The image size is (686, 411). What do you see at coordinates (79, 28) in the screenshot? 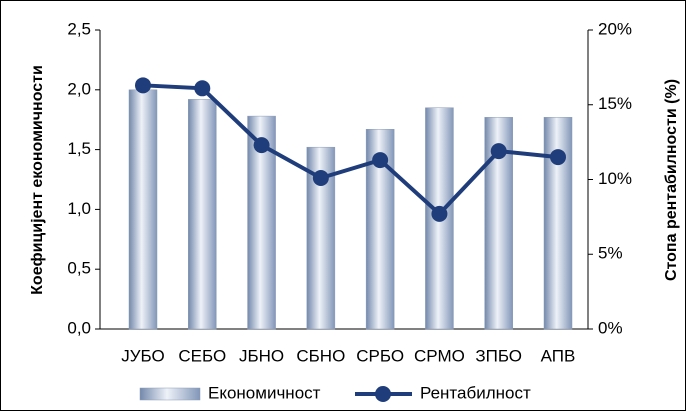
I see `y-tick-label: 2,5` at bounding box center [79, 28].